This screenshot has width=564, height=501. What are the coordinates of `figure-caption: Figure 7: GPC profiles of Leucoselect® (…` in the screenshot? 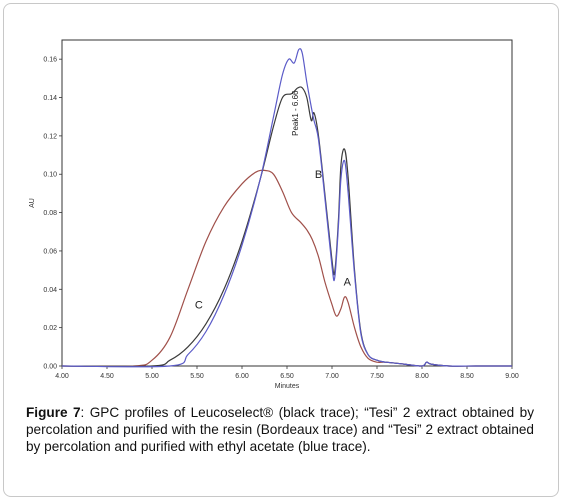 It's located at (280, 429).